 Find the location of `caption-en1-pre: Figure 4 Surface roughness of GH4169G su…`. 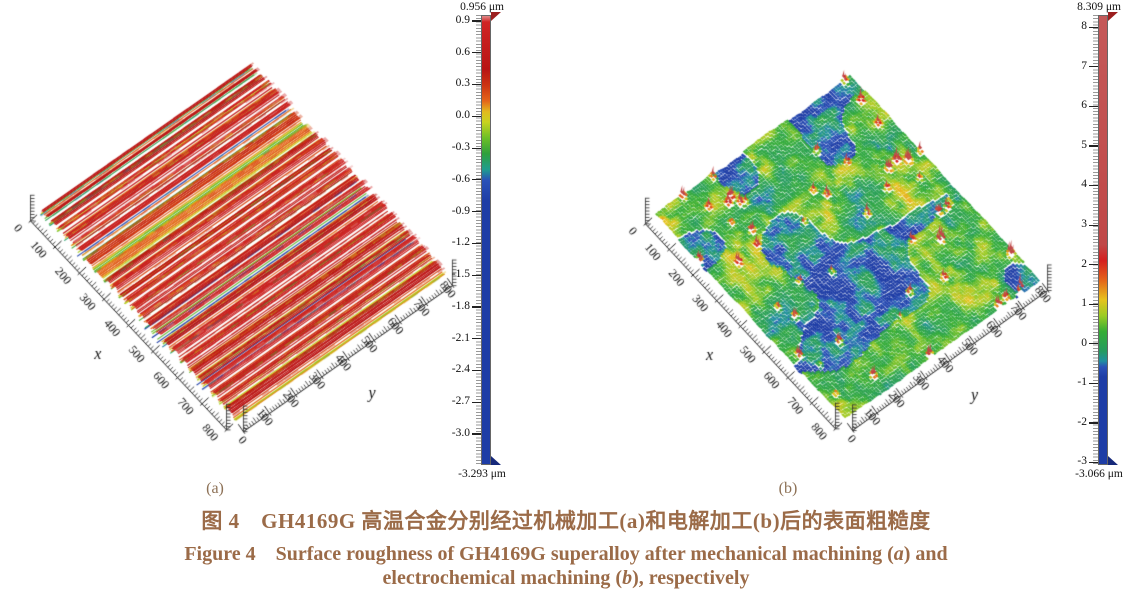

caption-en1-pre: Figure 4 Surface roughness of GH4169G su… is located at coordinates (539, 554).